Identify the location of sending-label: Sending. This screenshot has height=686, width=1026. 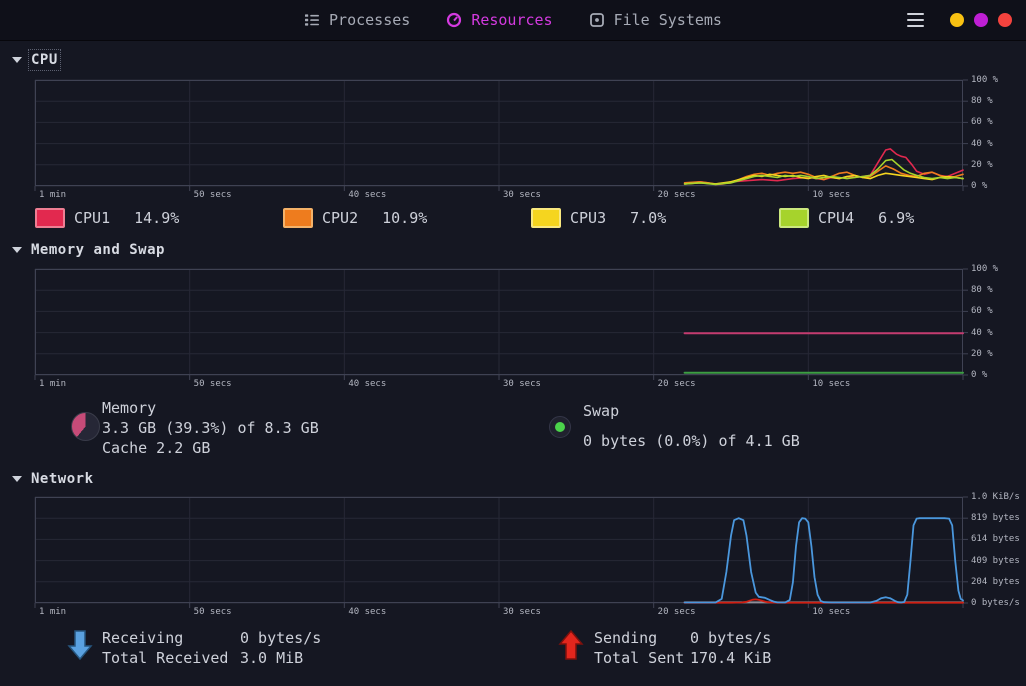
(626, 638).